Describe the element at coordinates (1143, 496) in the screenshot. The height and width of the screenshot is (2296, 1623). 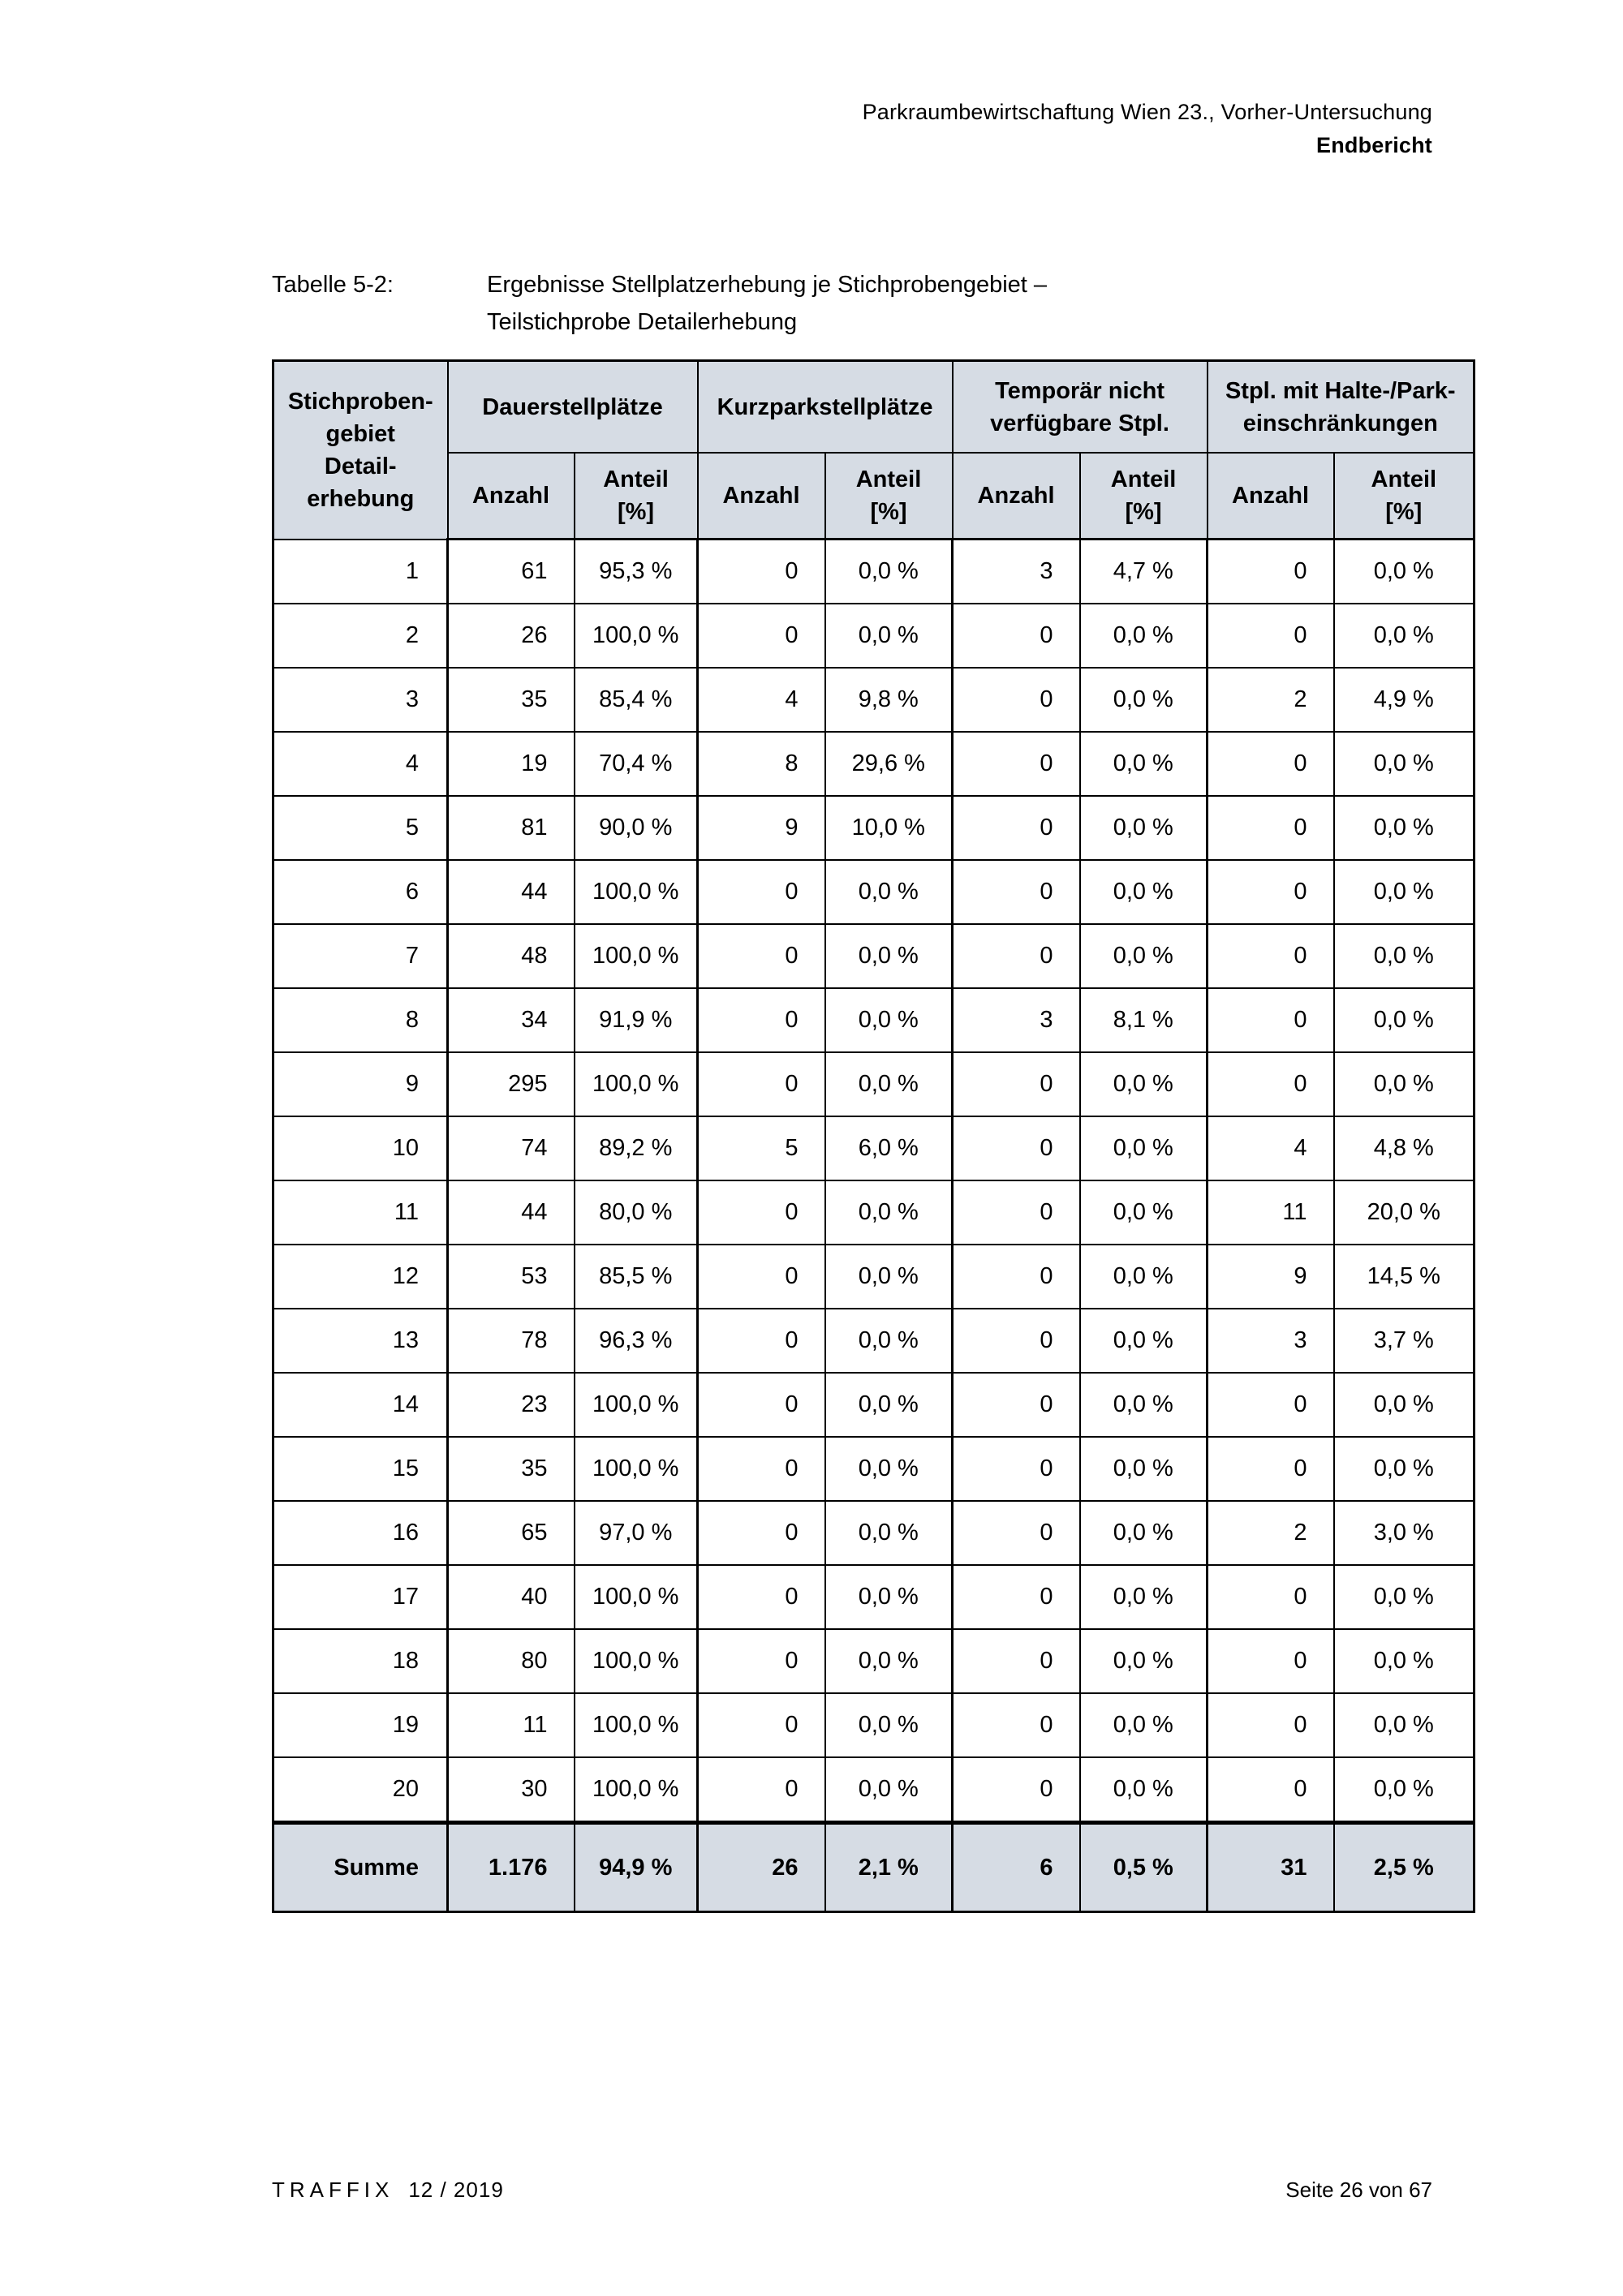
I see `anteil-header: Anteil [%]` at that location.